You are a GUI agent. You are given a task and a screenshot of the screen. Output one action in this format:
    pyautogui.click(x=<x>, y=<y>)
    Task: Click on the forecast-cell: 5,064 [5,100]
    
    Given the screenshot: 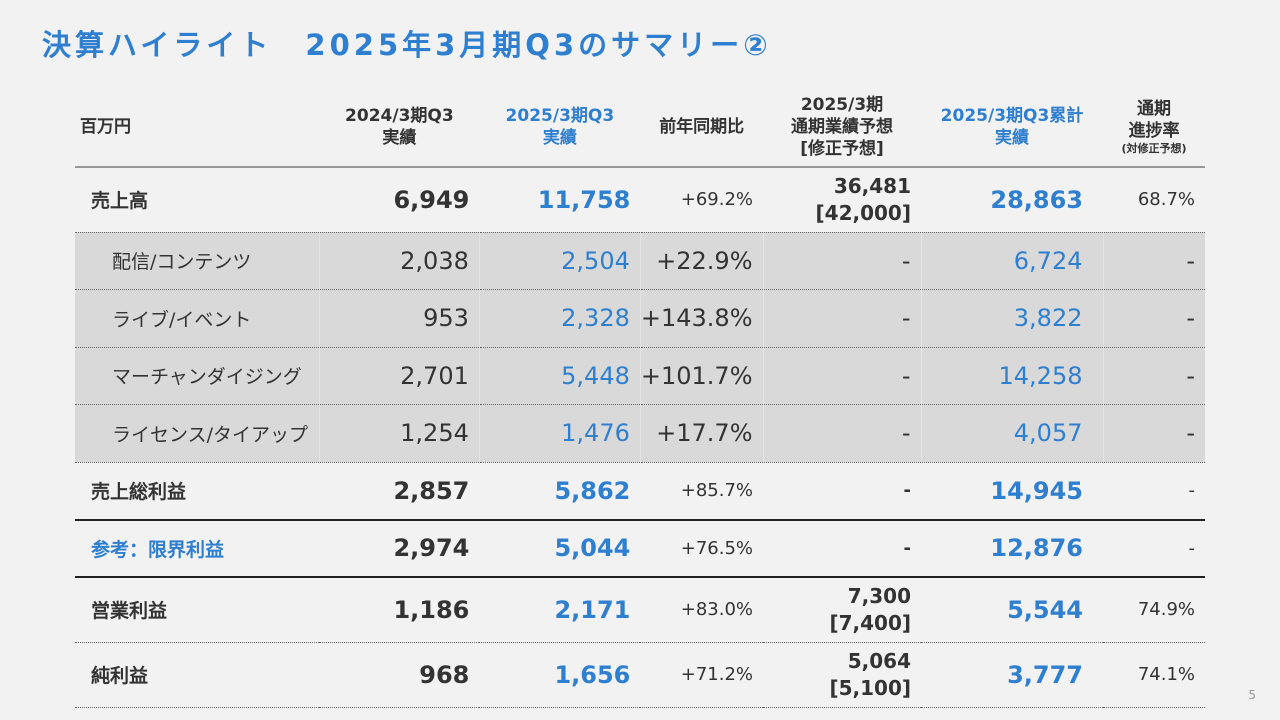 What is the action you would take?
    pyautogui.click(x=842, y=675)
    